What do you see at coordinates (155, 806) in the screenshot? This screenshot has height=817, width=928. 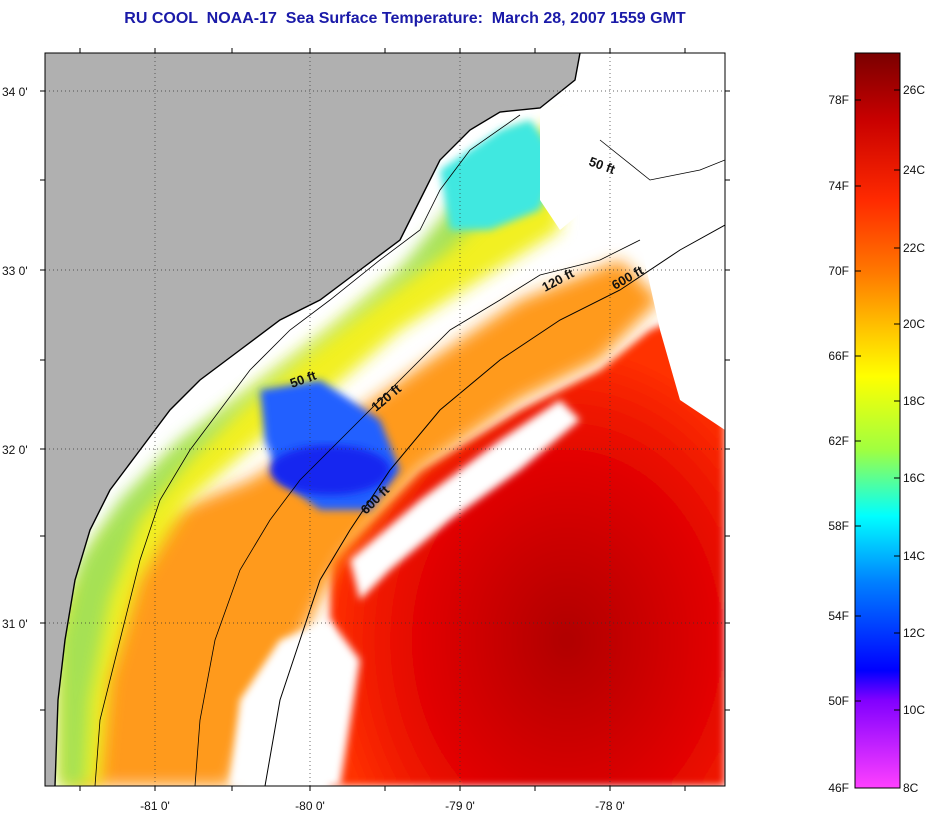 I see `lon-label-81: -81 0'` at bounding box center [155, 806].